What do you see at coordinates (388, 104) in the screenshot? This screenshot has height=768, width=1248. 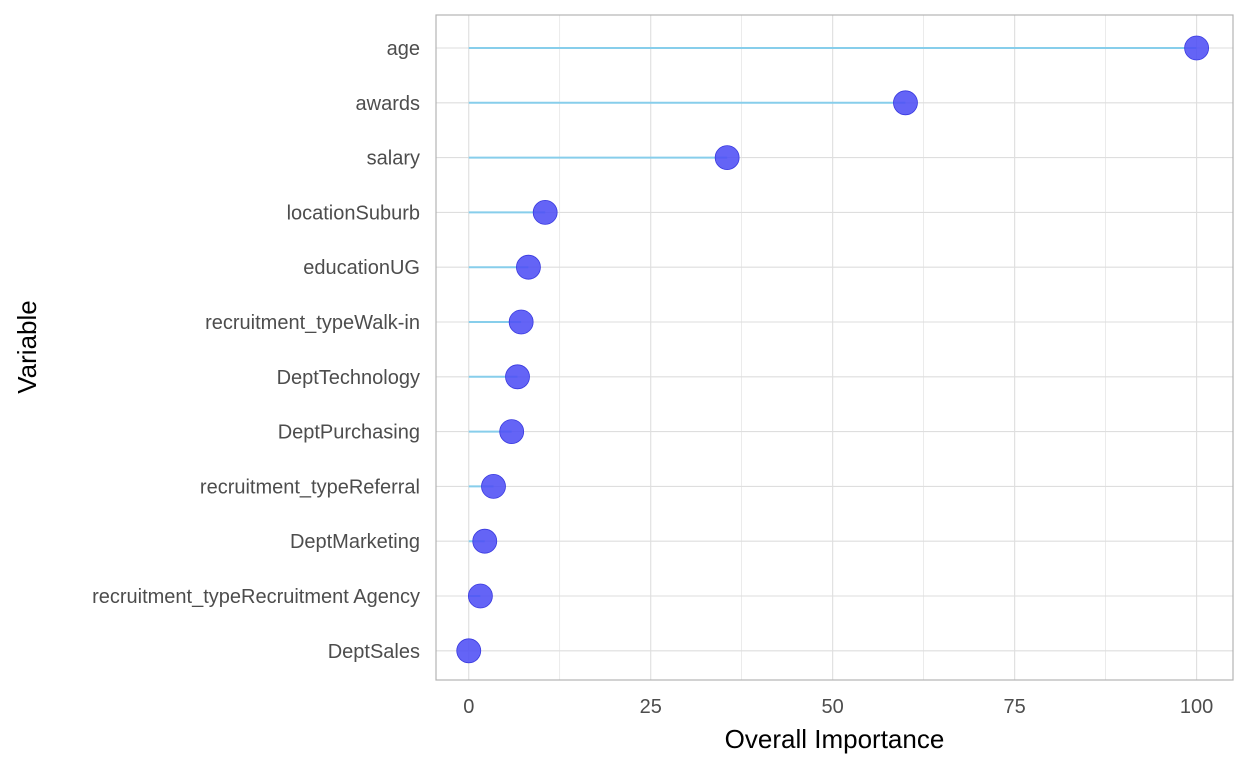 I see `y-tick-label: awards` at bounding box center [388, 104].